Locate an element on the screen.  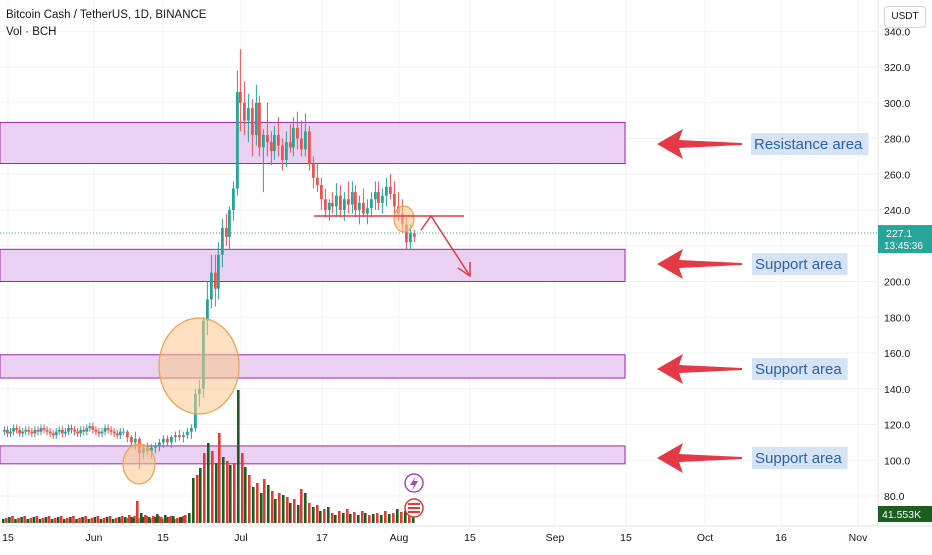
y-tick-label: 80.0 is located at coordinates (894, 497).